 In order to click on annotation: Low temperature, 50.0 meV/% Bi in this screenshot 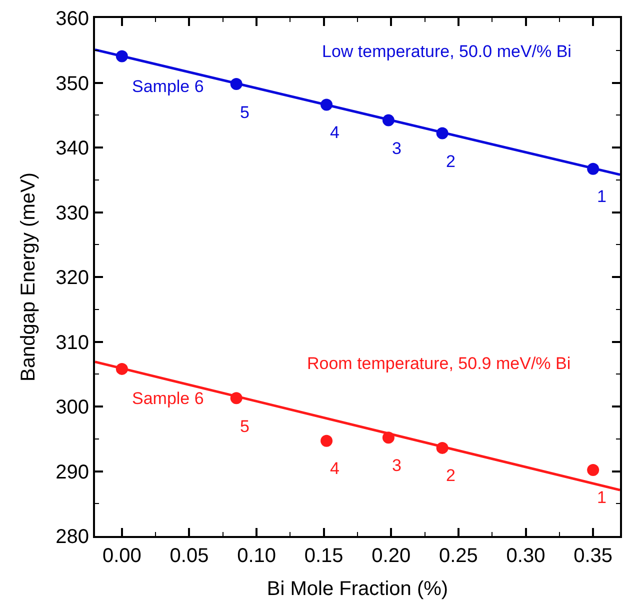, I will do `click(447, 51)`.